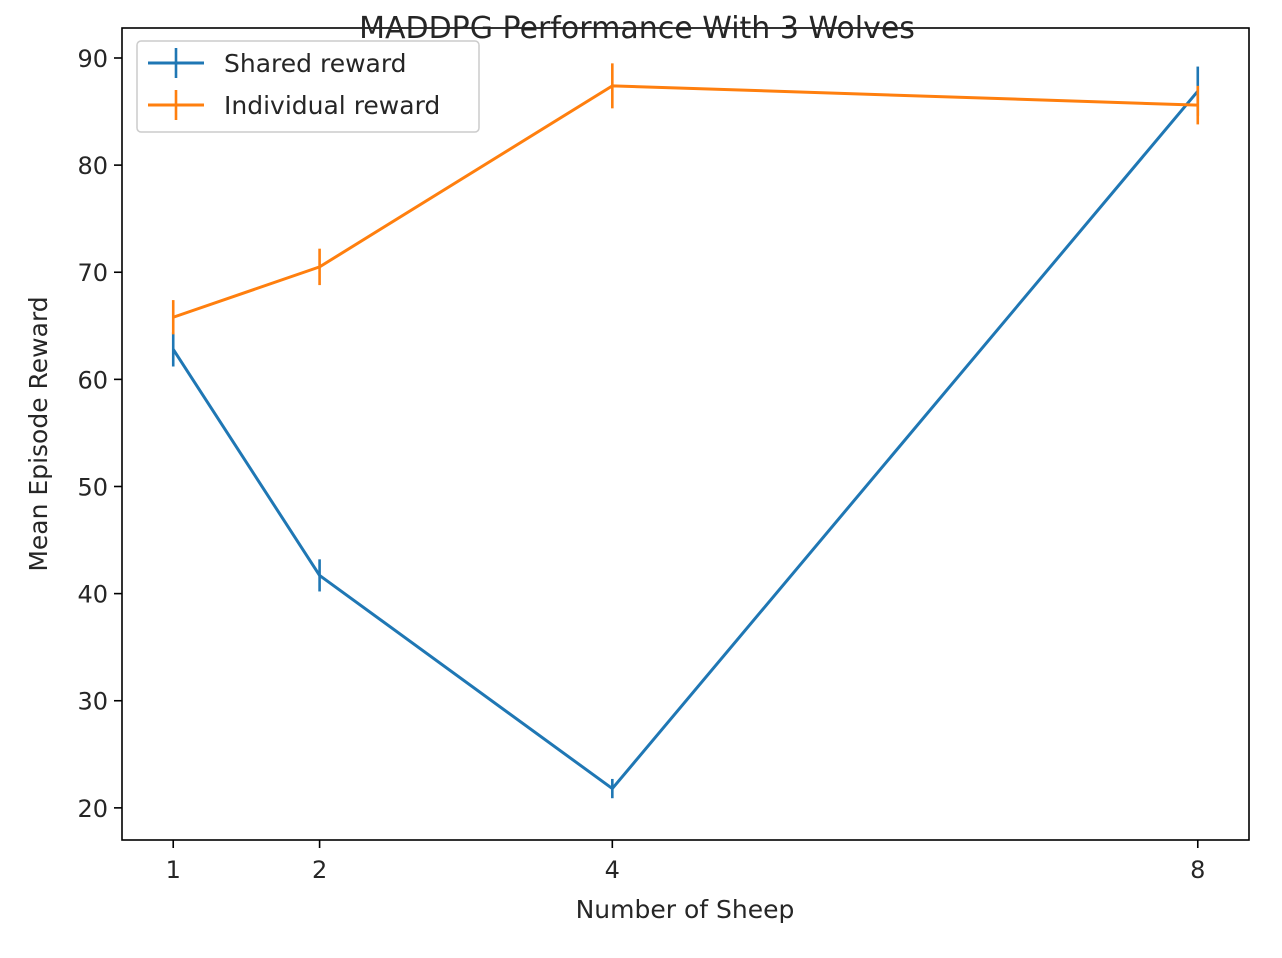 This screenshot has width=1282, height=958. I want to click on legend: Shared reward Individual reward, so click(308, 86).